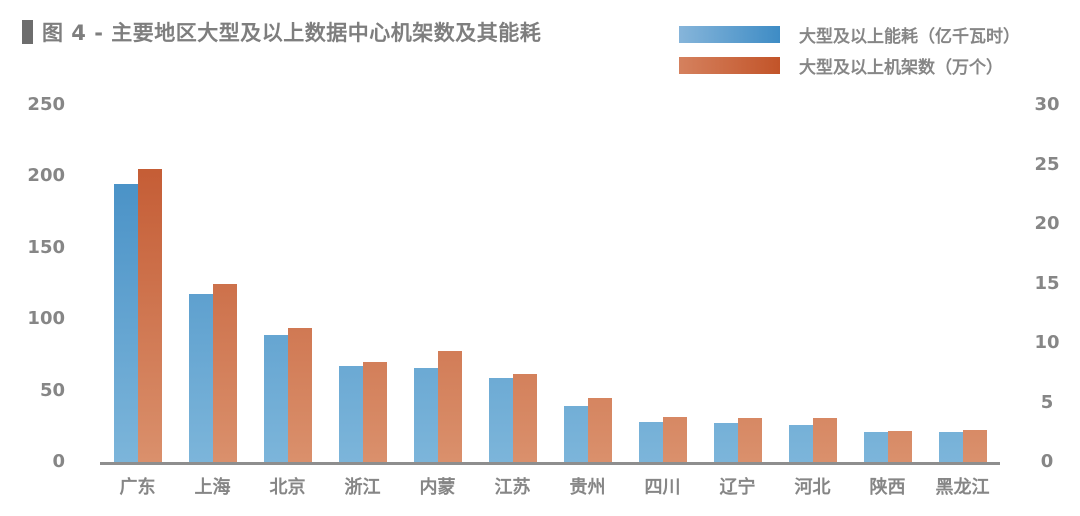 The height and width of the screenshot is (516, 1080). I want to click on bar-group: 河北, so click(812, 301).